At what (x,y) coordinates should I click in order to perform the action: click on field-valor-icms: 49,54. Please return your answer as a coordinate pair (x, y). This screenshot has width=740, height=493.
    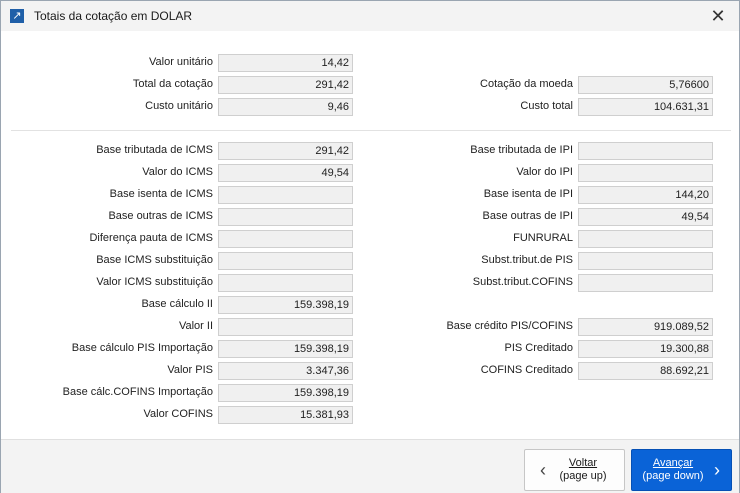
    Looking at the image, I should click on (285, 173).